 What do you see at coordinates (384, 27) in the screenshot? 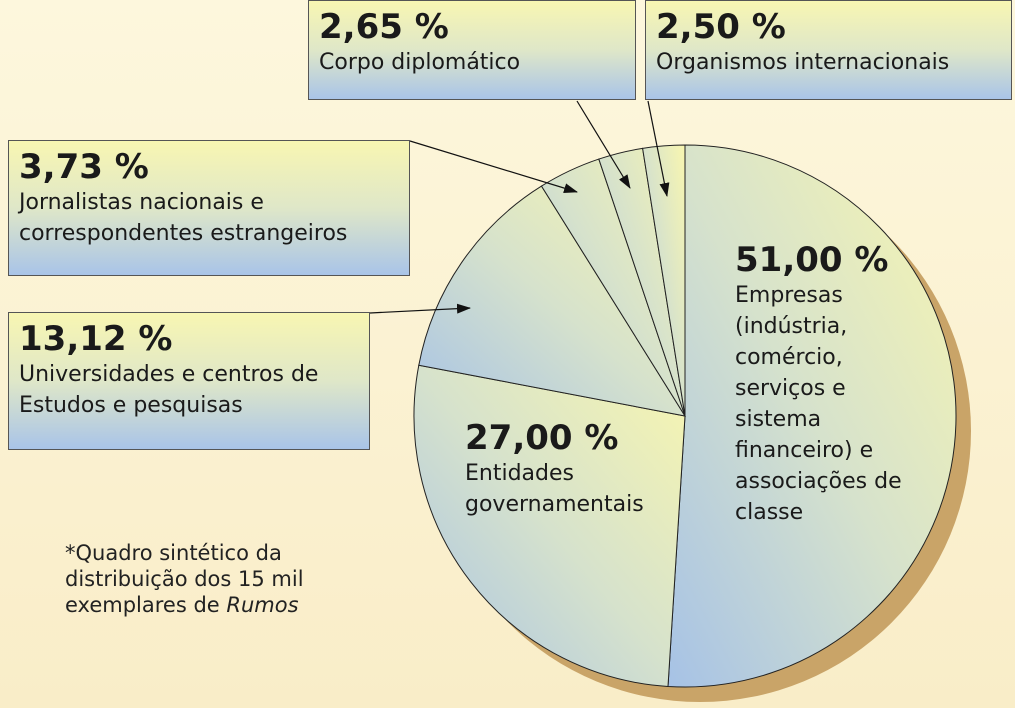
I see `value-label: 2,65 %` at bounding box center [384, 27].